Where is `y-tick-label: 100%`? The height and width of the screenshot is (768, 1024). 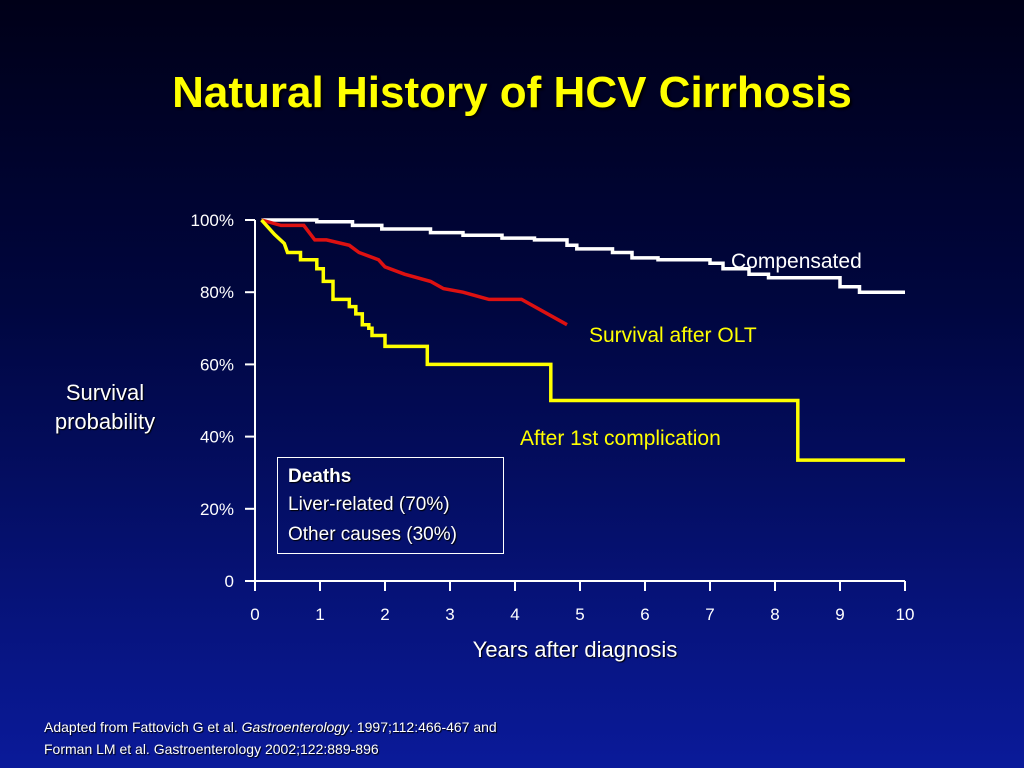
y-tick-label: 100% is located at coordinates (212, 220).